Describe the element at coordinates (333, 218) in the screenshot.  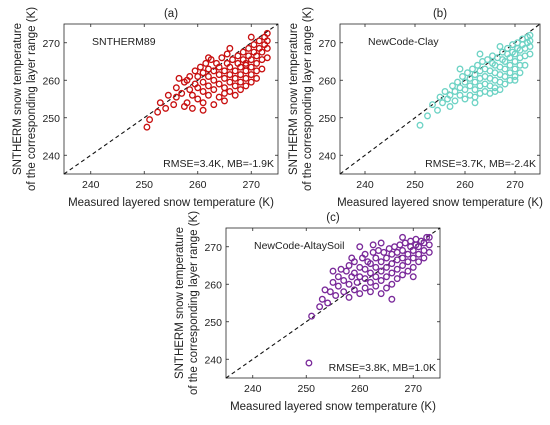
I see `panel-label: (c)` at that location.